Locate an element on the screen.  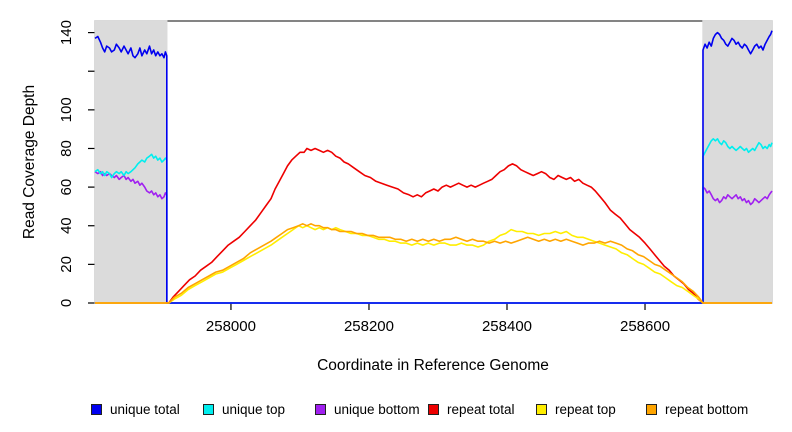
legend-item-unique-total: unique total is located at coordinates (135, 409).